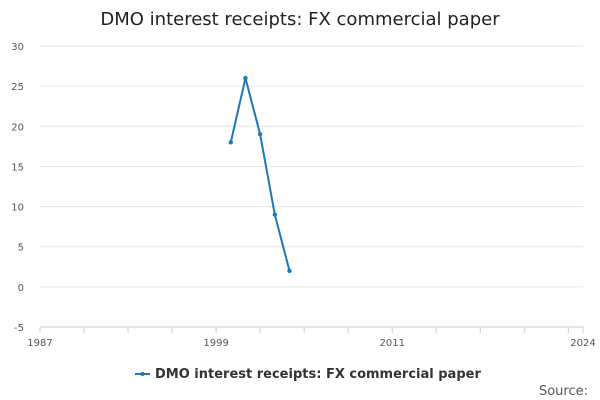 The image size is (600, 400). What do you see at coordinates (311, 338) in the screenshot?
I see `x-axis: 1987 1999 2011 2024` at bounding box center [311, 338].